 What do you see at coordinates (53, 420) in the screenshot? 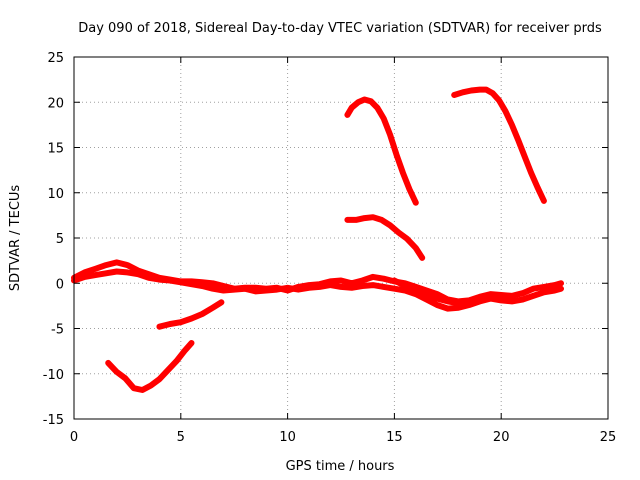
I see `y-tick-label: -15` at bounding box center [53, 420].